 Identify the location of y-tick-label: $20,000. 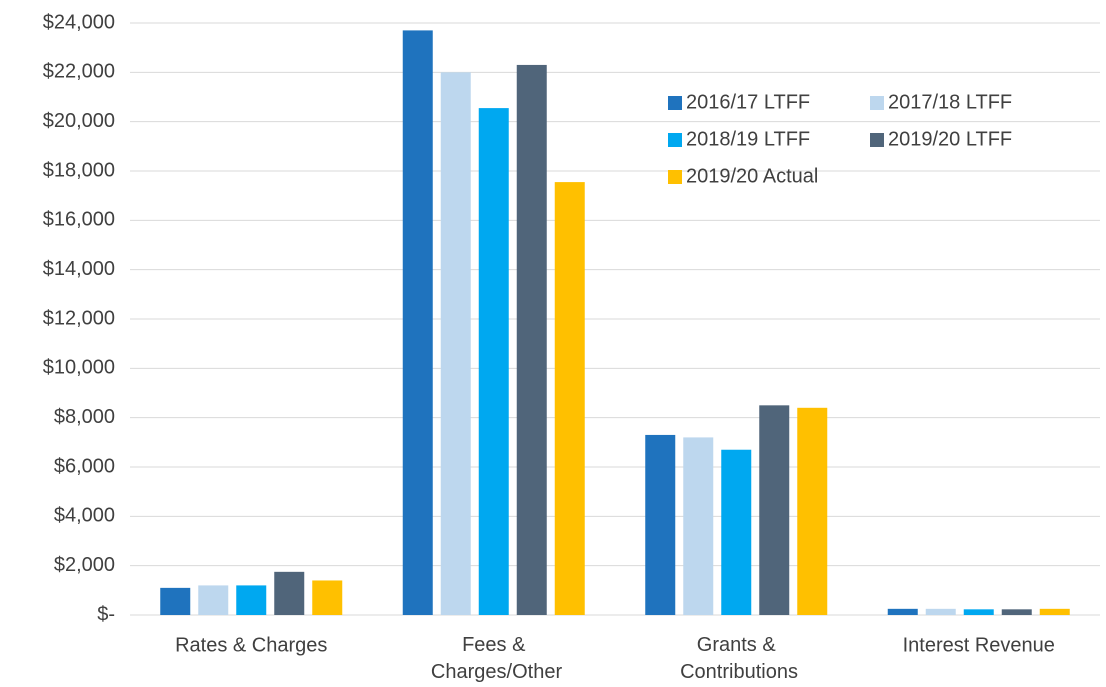
(79, 121).